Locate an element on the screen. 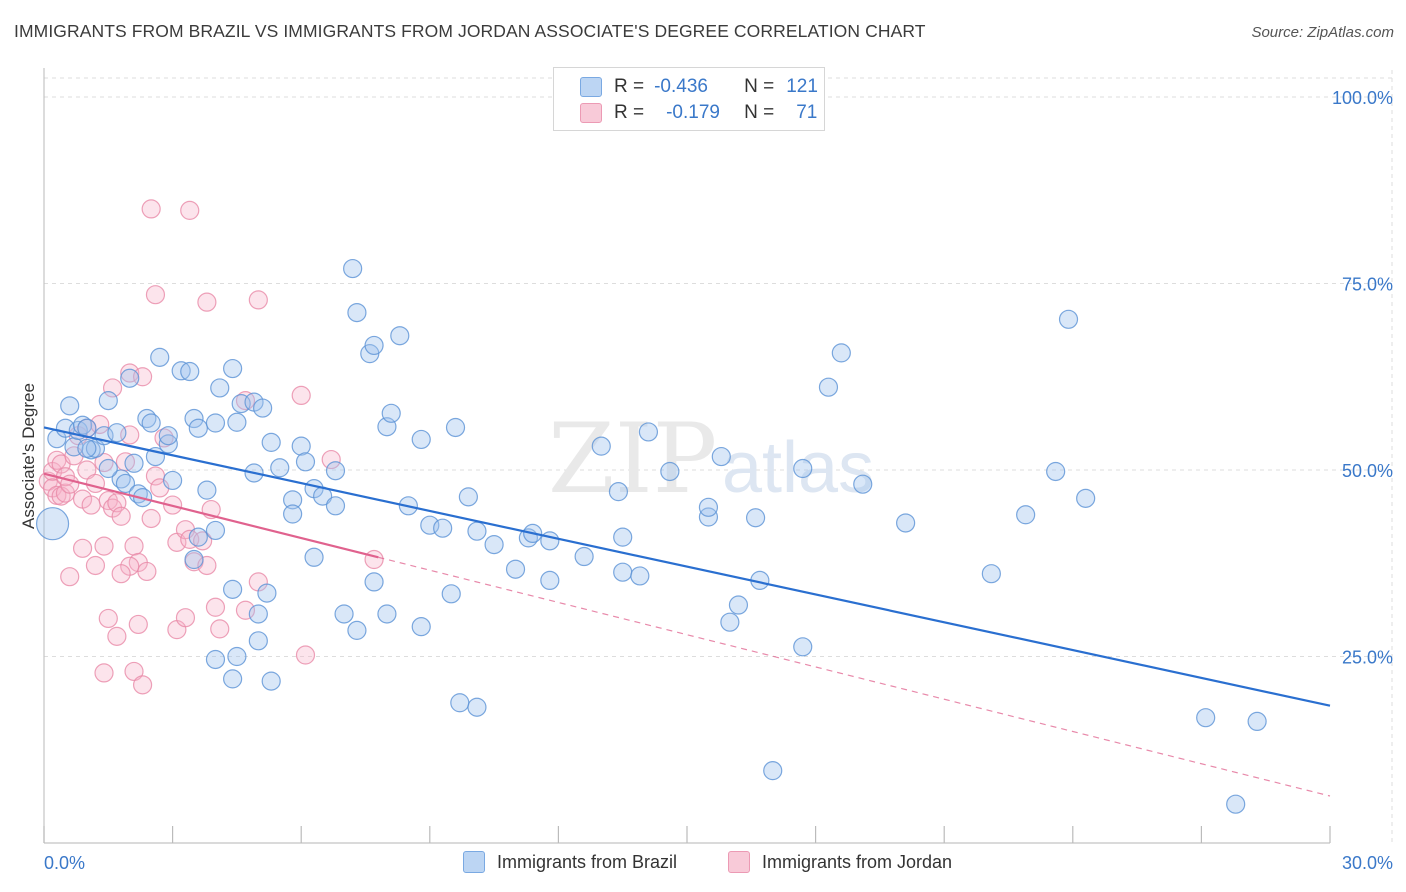 The height and width of the screenshot is (892, 1406). x-tick-label: 0.0% is located at coordinates (64, 863).